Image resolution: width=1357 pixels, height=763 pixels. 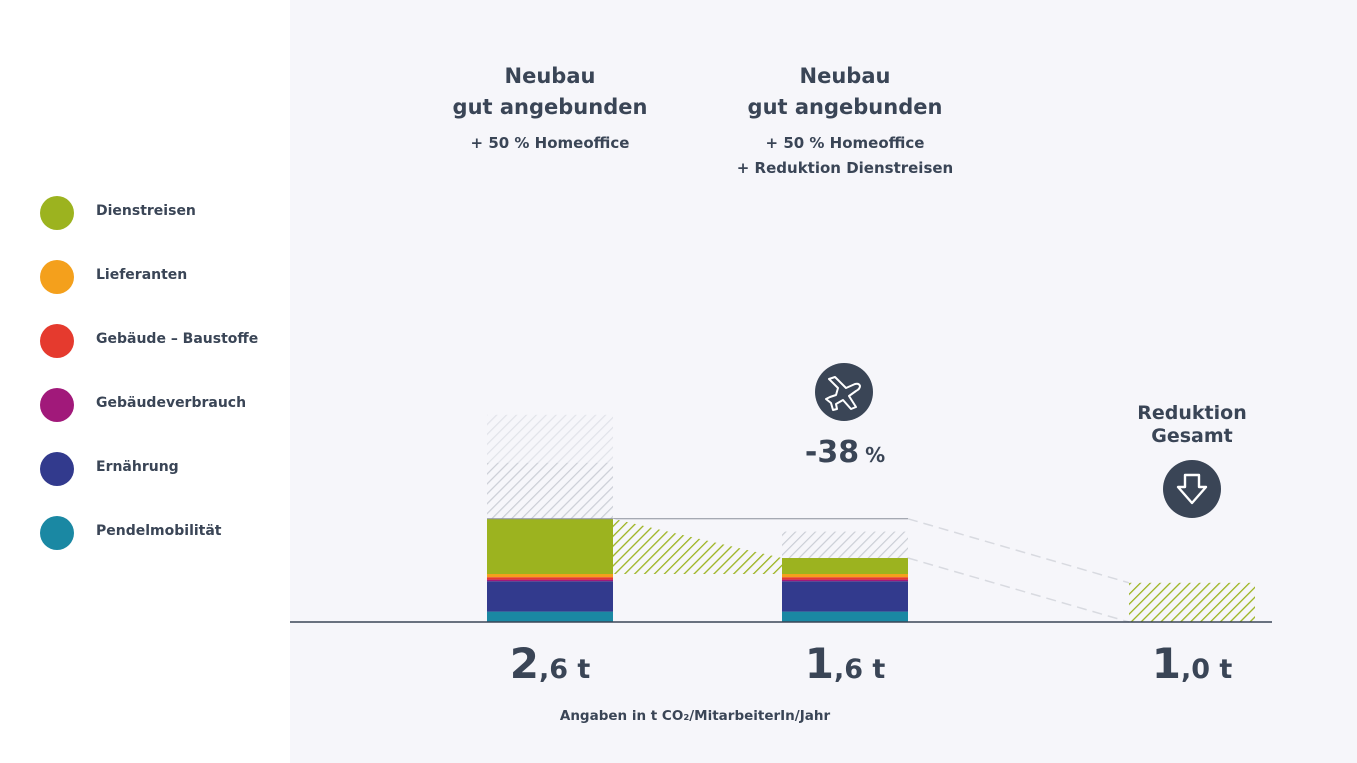 What do you see at coordinates (845, 168) in the screenshot?
I see `category-subtitle: + Reduktion Dienstreisen` at bounding box center [845, 168].